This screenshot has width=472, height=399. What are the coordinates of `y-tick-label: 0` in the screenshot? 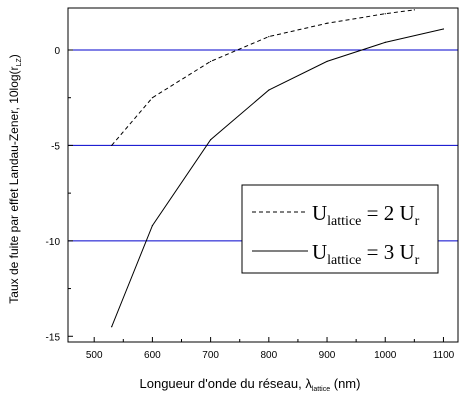 It's located at (57, 51).